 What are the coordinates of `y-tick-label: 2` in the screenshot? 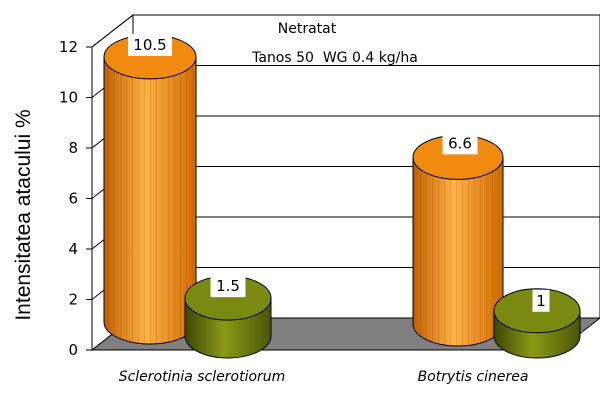 It's located at (73, 300).